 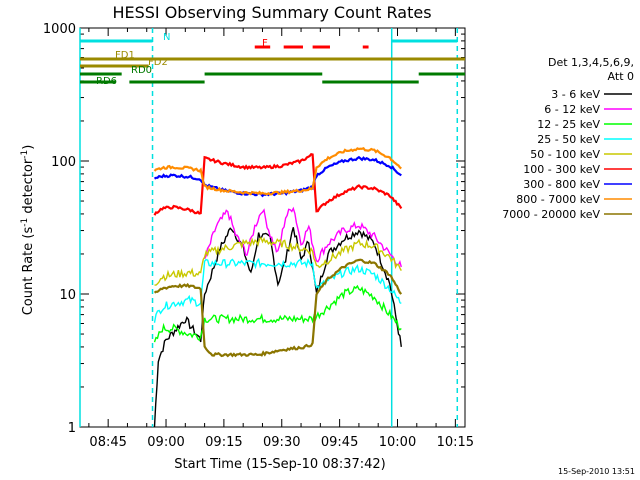 I want to click on legend-entry-label: 25 - 50 keV, so click(x=568, y=139).